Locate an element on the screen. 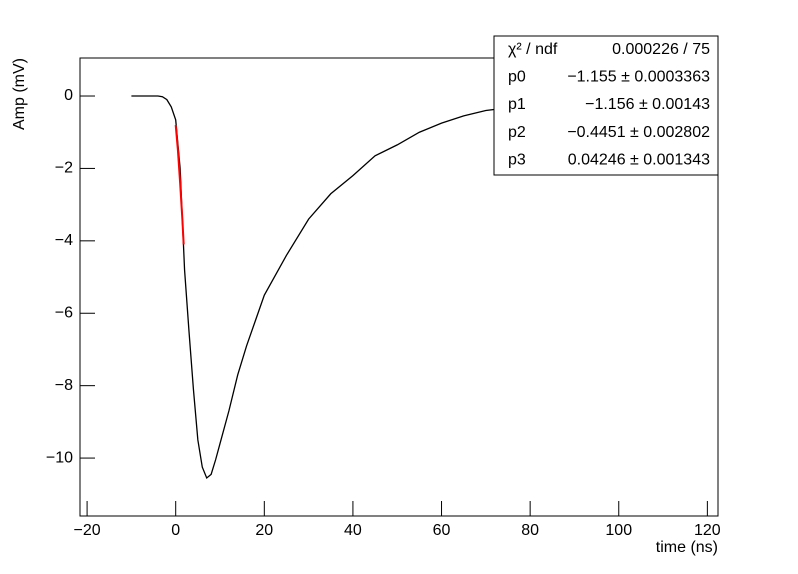 The height and width of the screenshot is (574, 798). stats-value: −1.156 ± 0.00143 is located at coordinates (647, 104).